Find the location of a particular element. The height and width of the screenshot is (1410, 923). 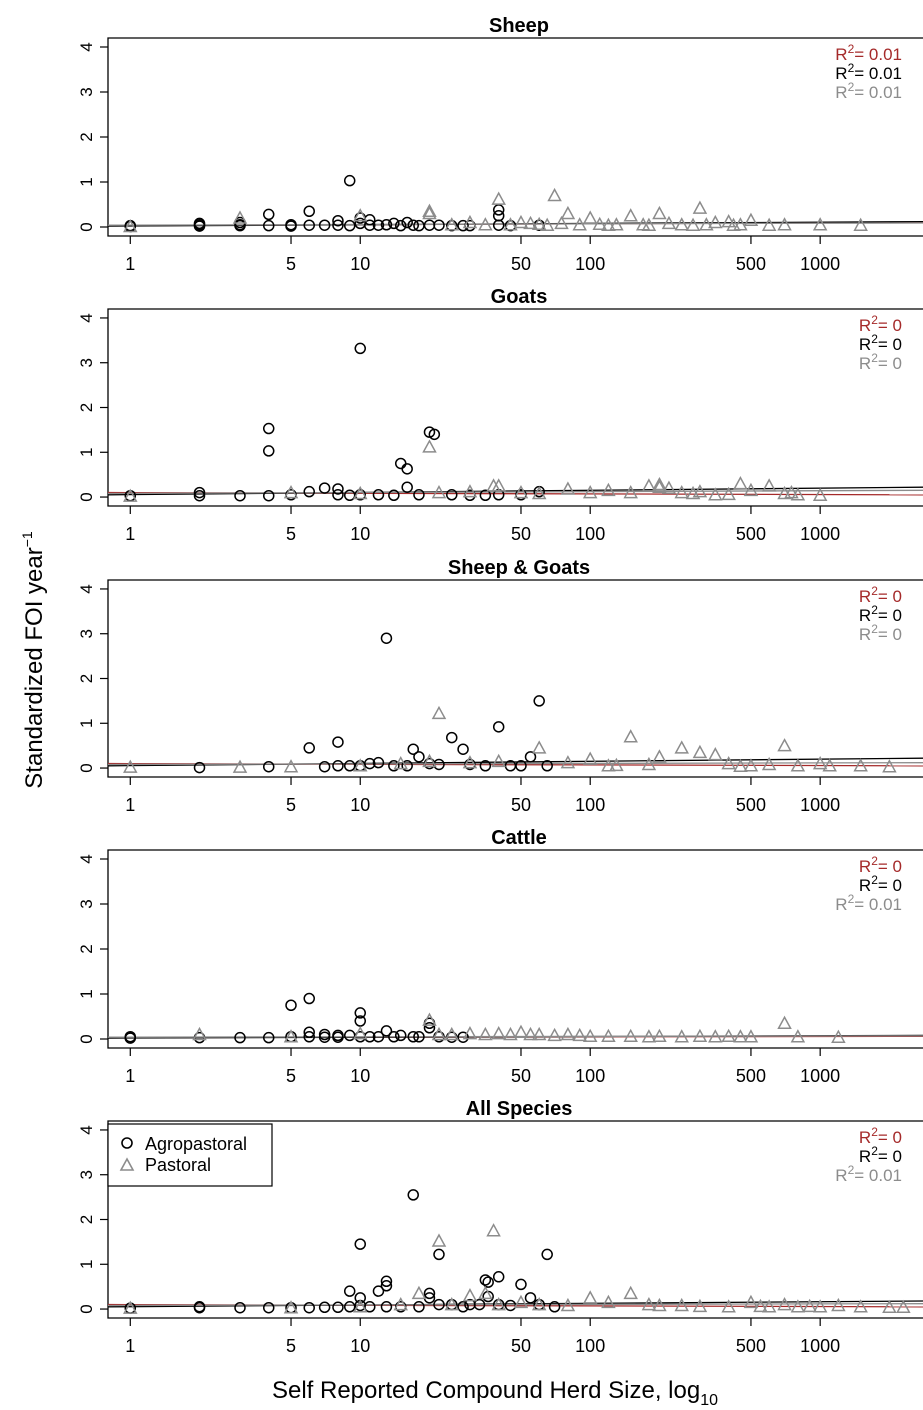

x-tick-label: 100 is located at coordinates (590, 264).